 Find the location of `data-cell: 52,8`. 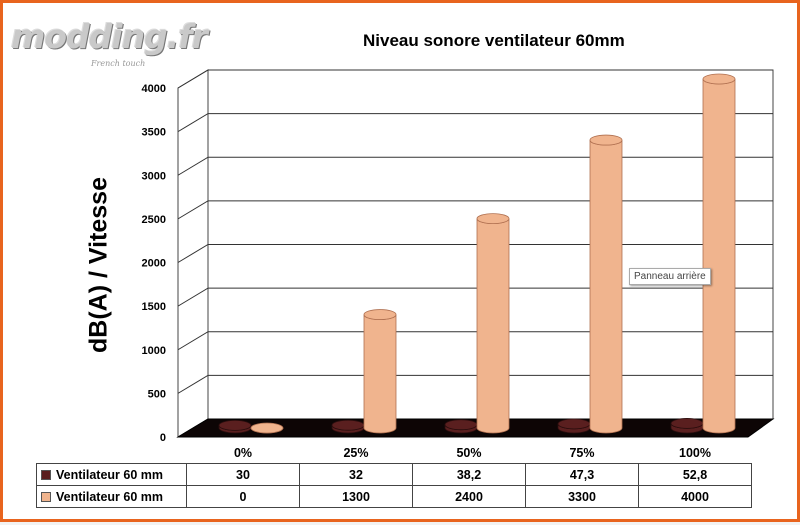

data-cell: 52,8 is located at coordinates (695, 474).